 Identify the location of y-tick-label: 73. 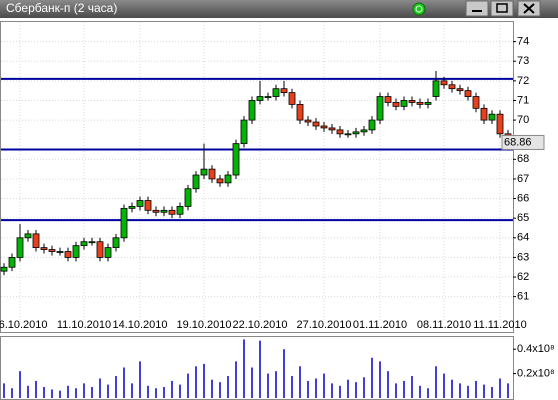
(523, 61).